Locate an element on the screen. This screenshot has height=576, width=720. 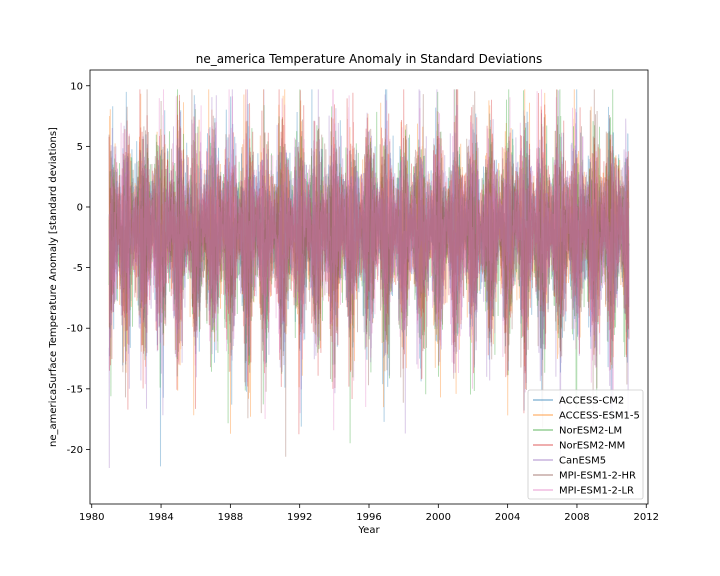
y-tick-label: -15 is located at coordinates (75, 389).